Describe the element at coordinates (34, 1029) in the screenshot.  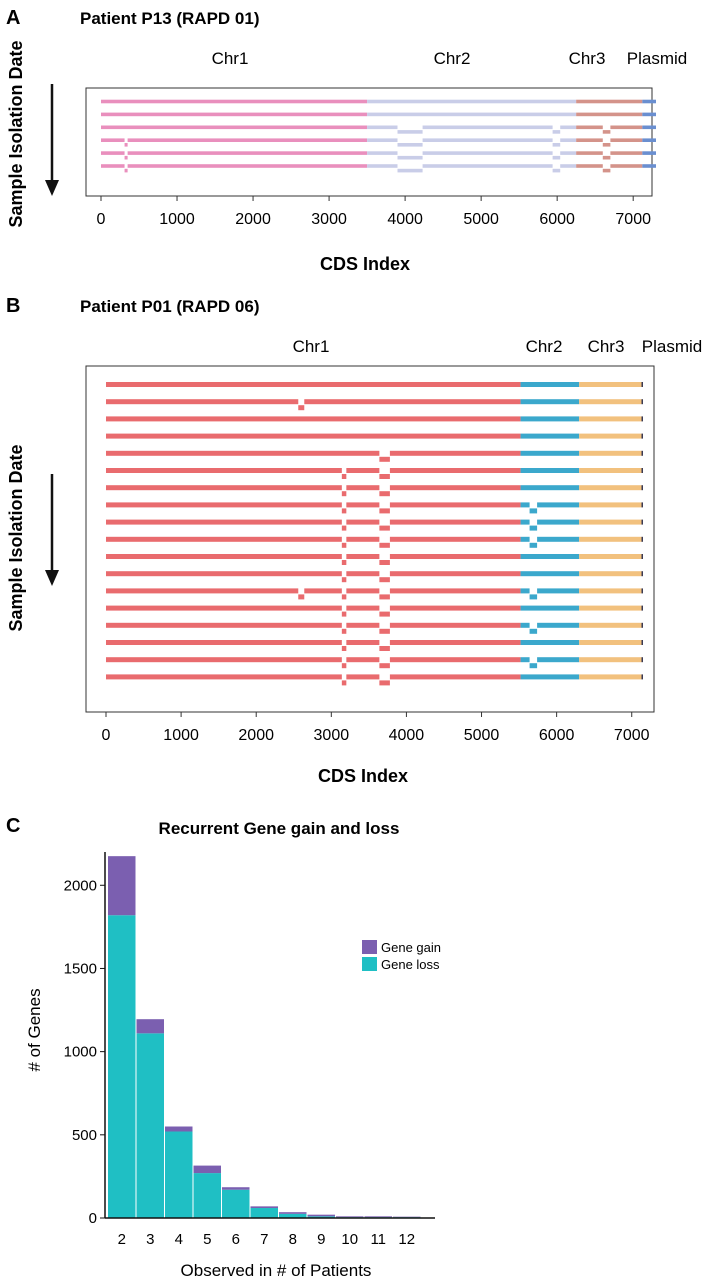
I see `panel-c-y-label: # of Genes` at that location.